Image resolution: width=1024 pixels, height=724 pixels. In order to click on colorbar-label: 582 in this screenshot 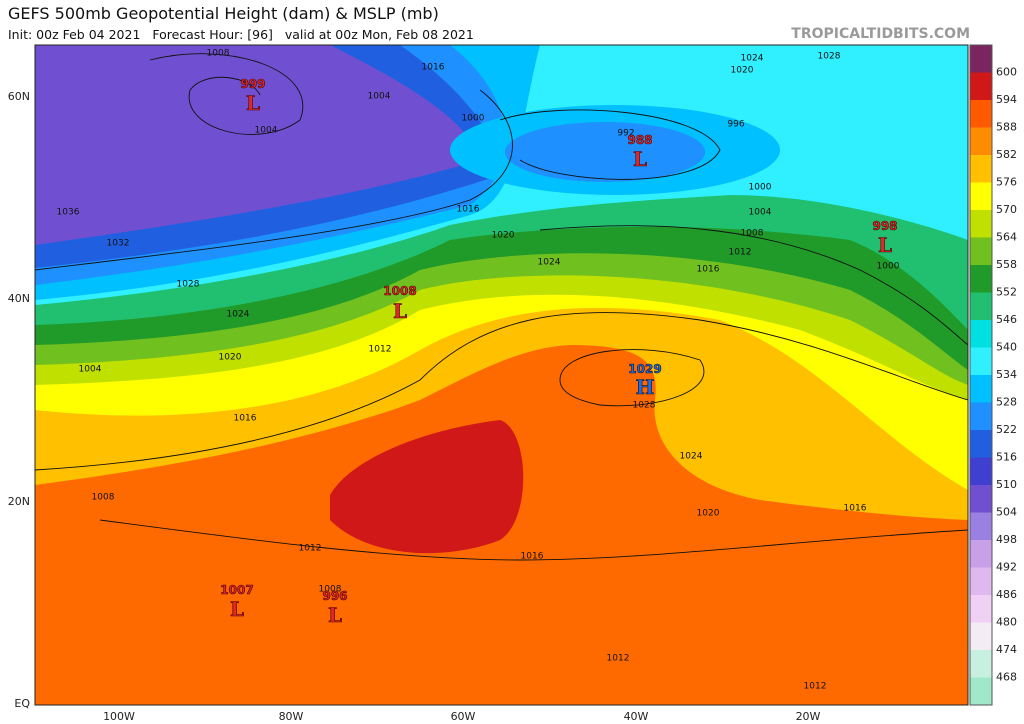, I will do `click(1006, 154)`.